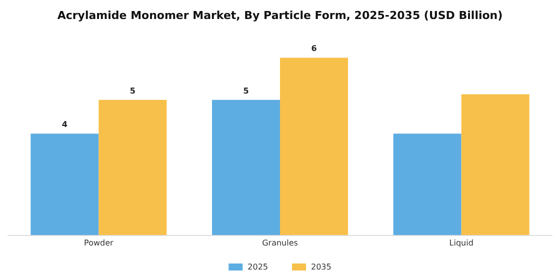 This screenshot has height=280, width=560. I want to click on x-tick-label: Powder, so click(99, 243).